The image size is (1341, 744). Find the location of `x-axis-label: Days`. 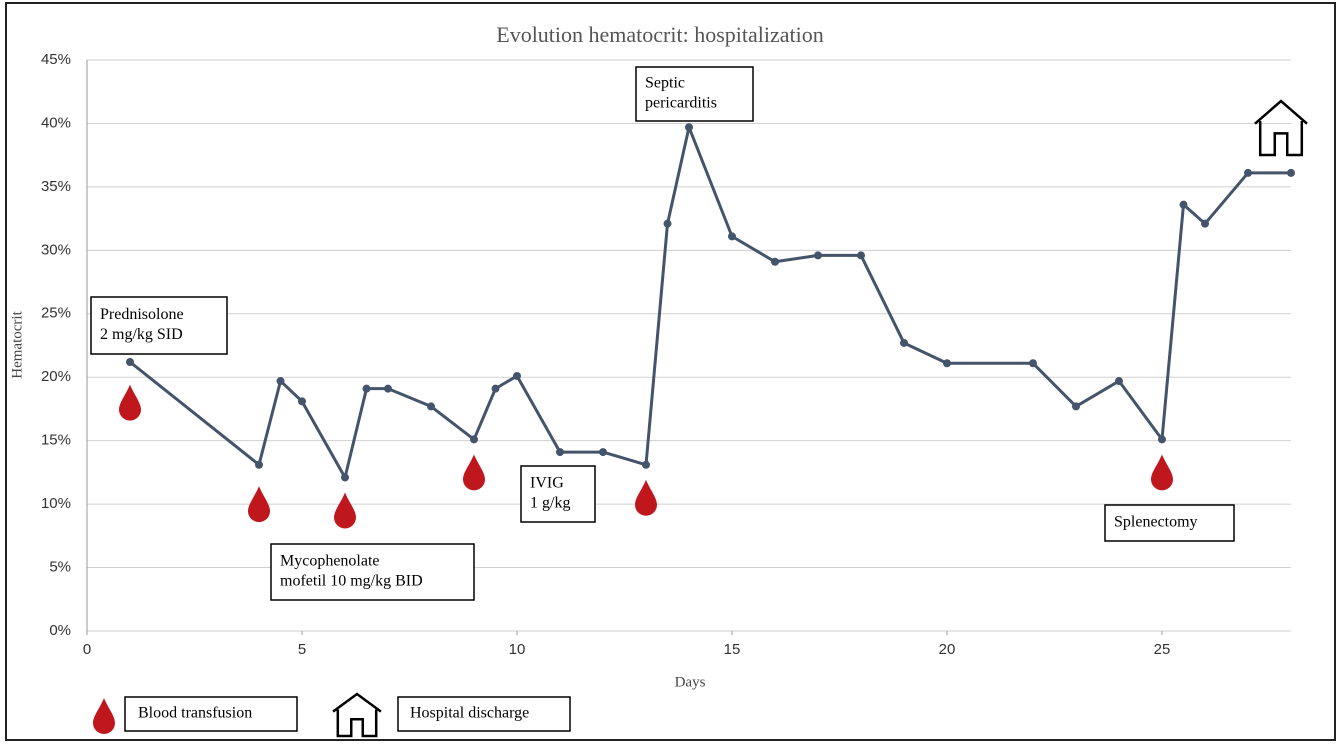

x-axis-label: Days is located at coordinates (690, 682).